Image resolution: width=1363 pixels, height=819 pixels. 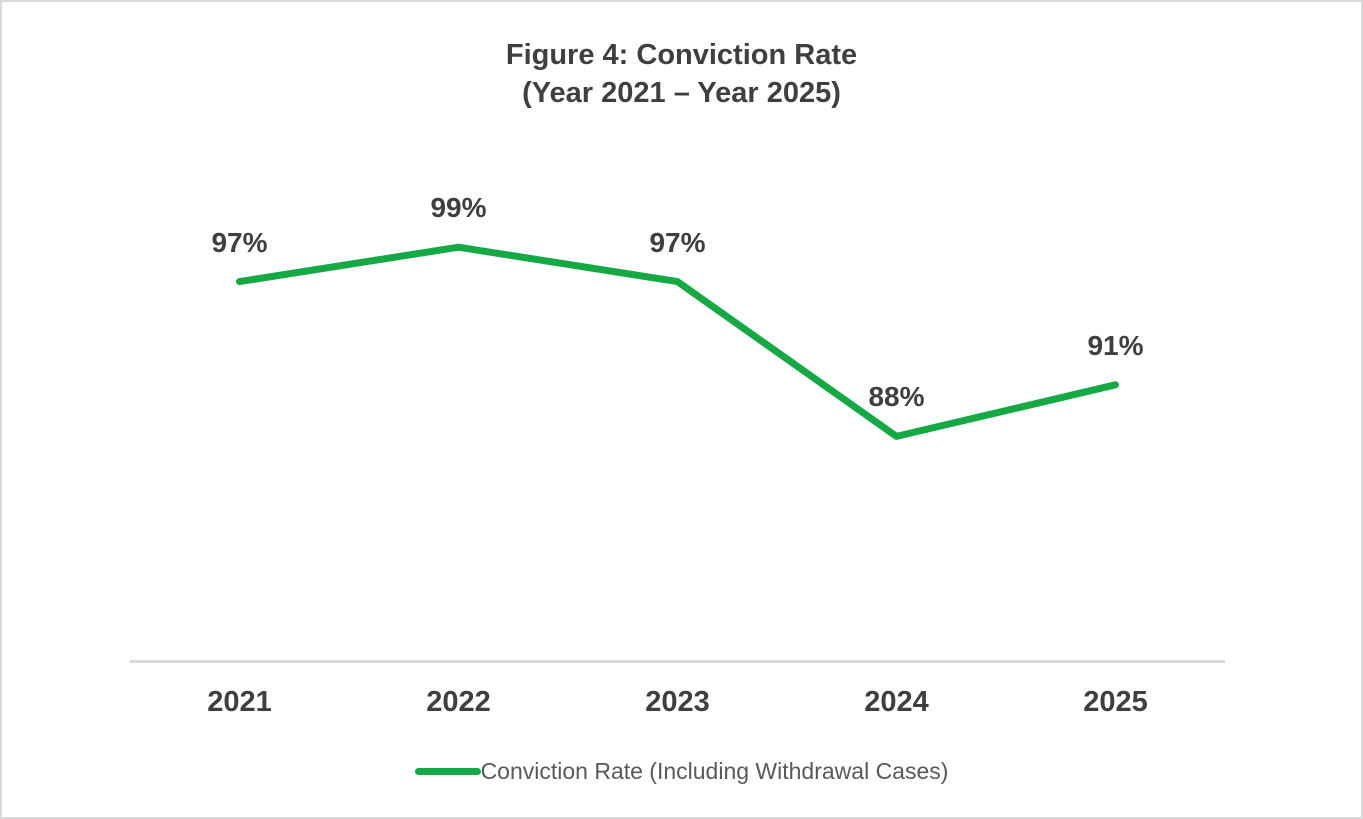 What do you see at coordinates (681, 93) in the screenshot?
I see `chart-title-line2: (Year 2021 – Year 2025)` at bounding box center [681, 93].